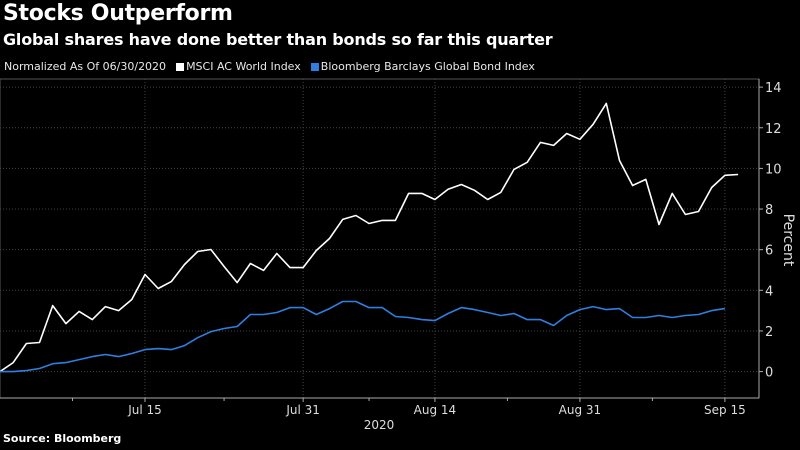 The width and height of the screenshot is (800, 450). What do you see at coordinates (363, 336) in the screenshot?
I see `series-line-bond` at bounding box center [363, 336].